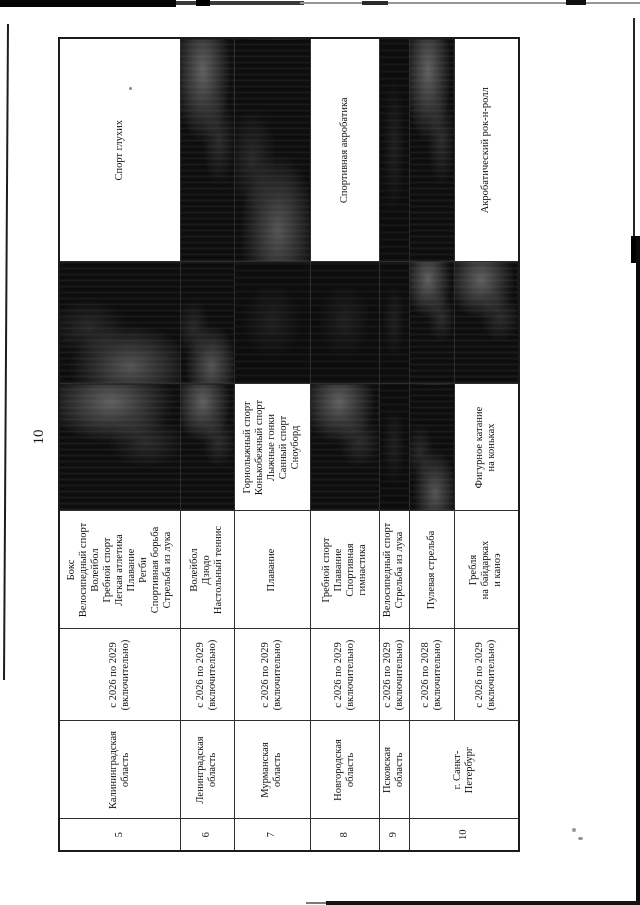 Image resolution: width=640 pixels, height=905 pixels. What do you see at coordinates (119, 835) in the screenshot?
I see `row-number-cell: 5` at bounding box center [119, 835].